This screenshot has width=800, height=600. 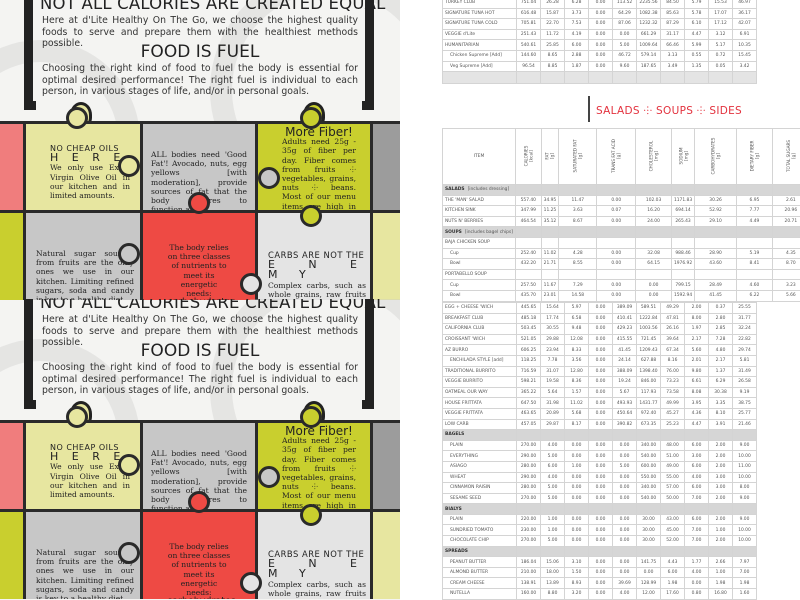 I want to click on nutrient-value: 1.98, so click(x=720, y=583).